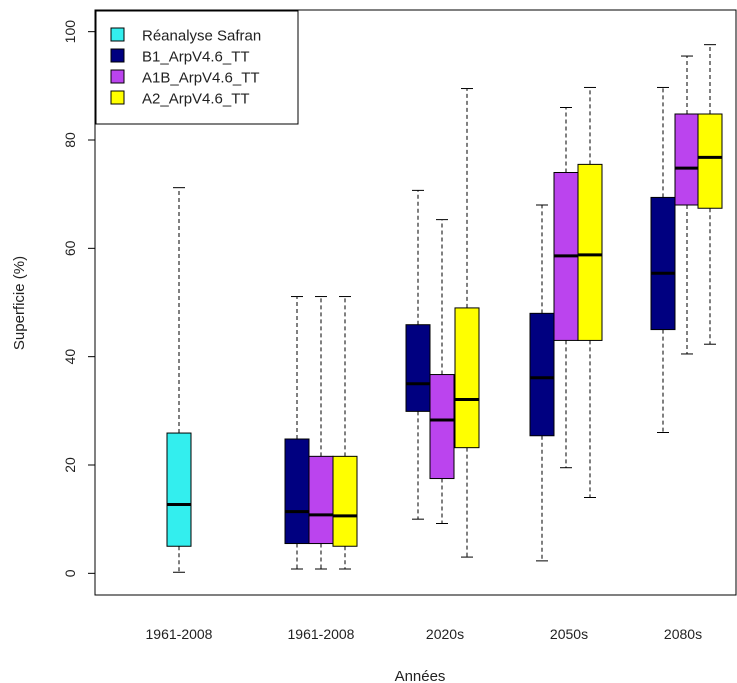 The image size is (737, 683). I want to click on x-tick-label: 2080s, so click(683, 634).